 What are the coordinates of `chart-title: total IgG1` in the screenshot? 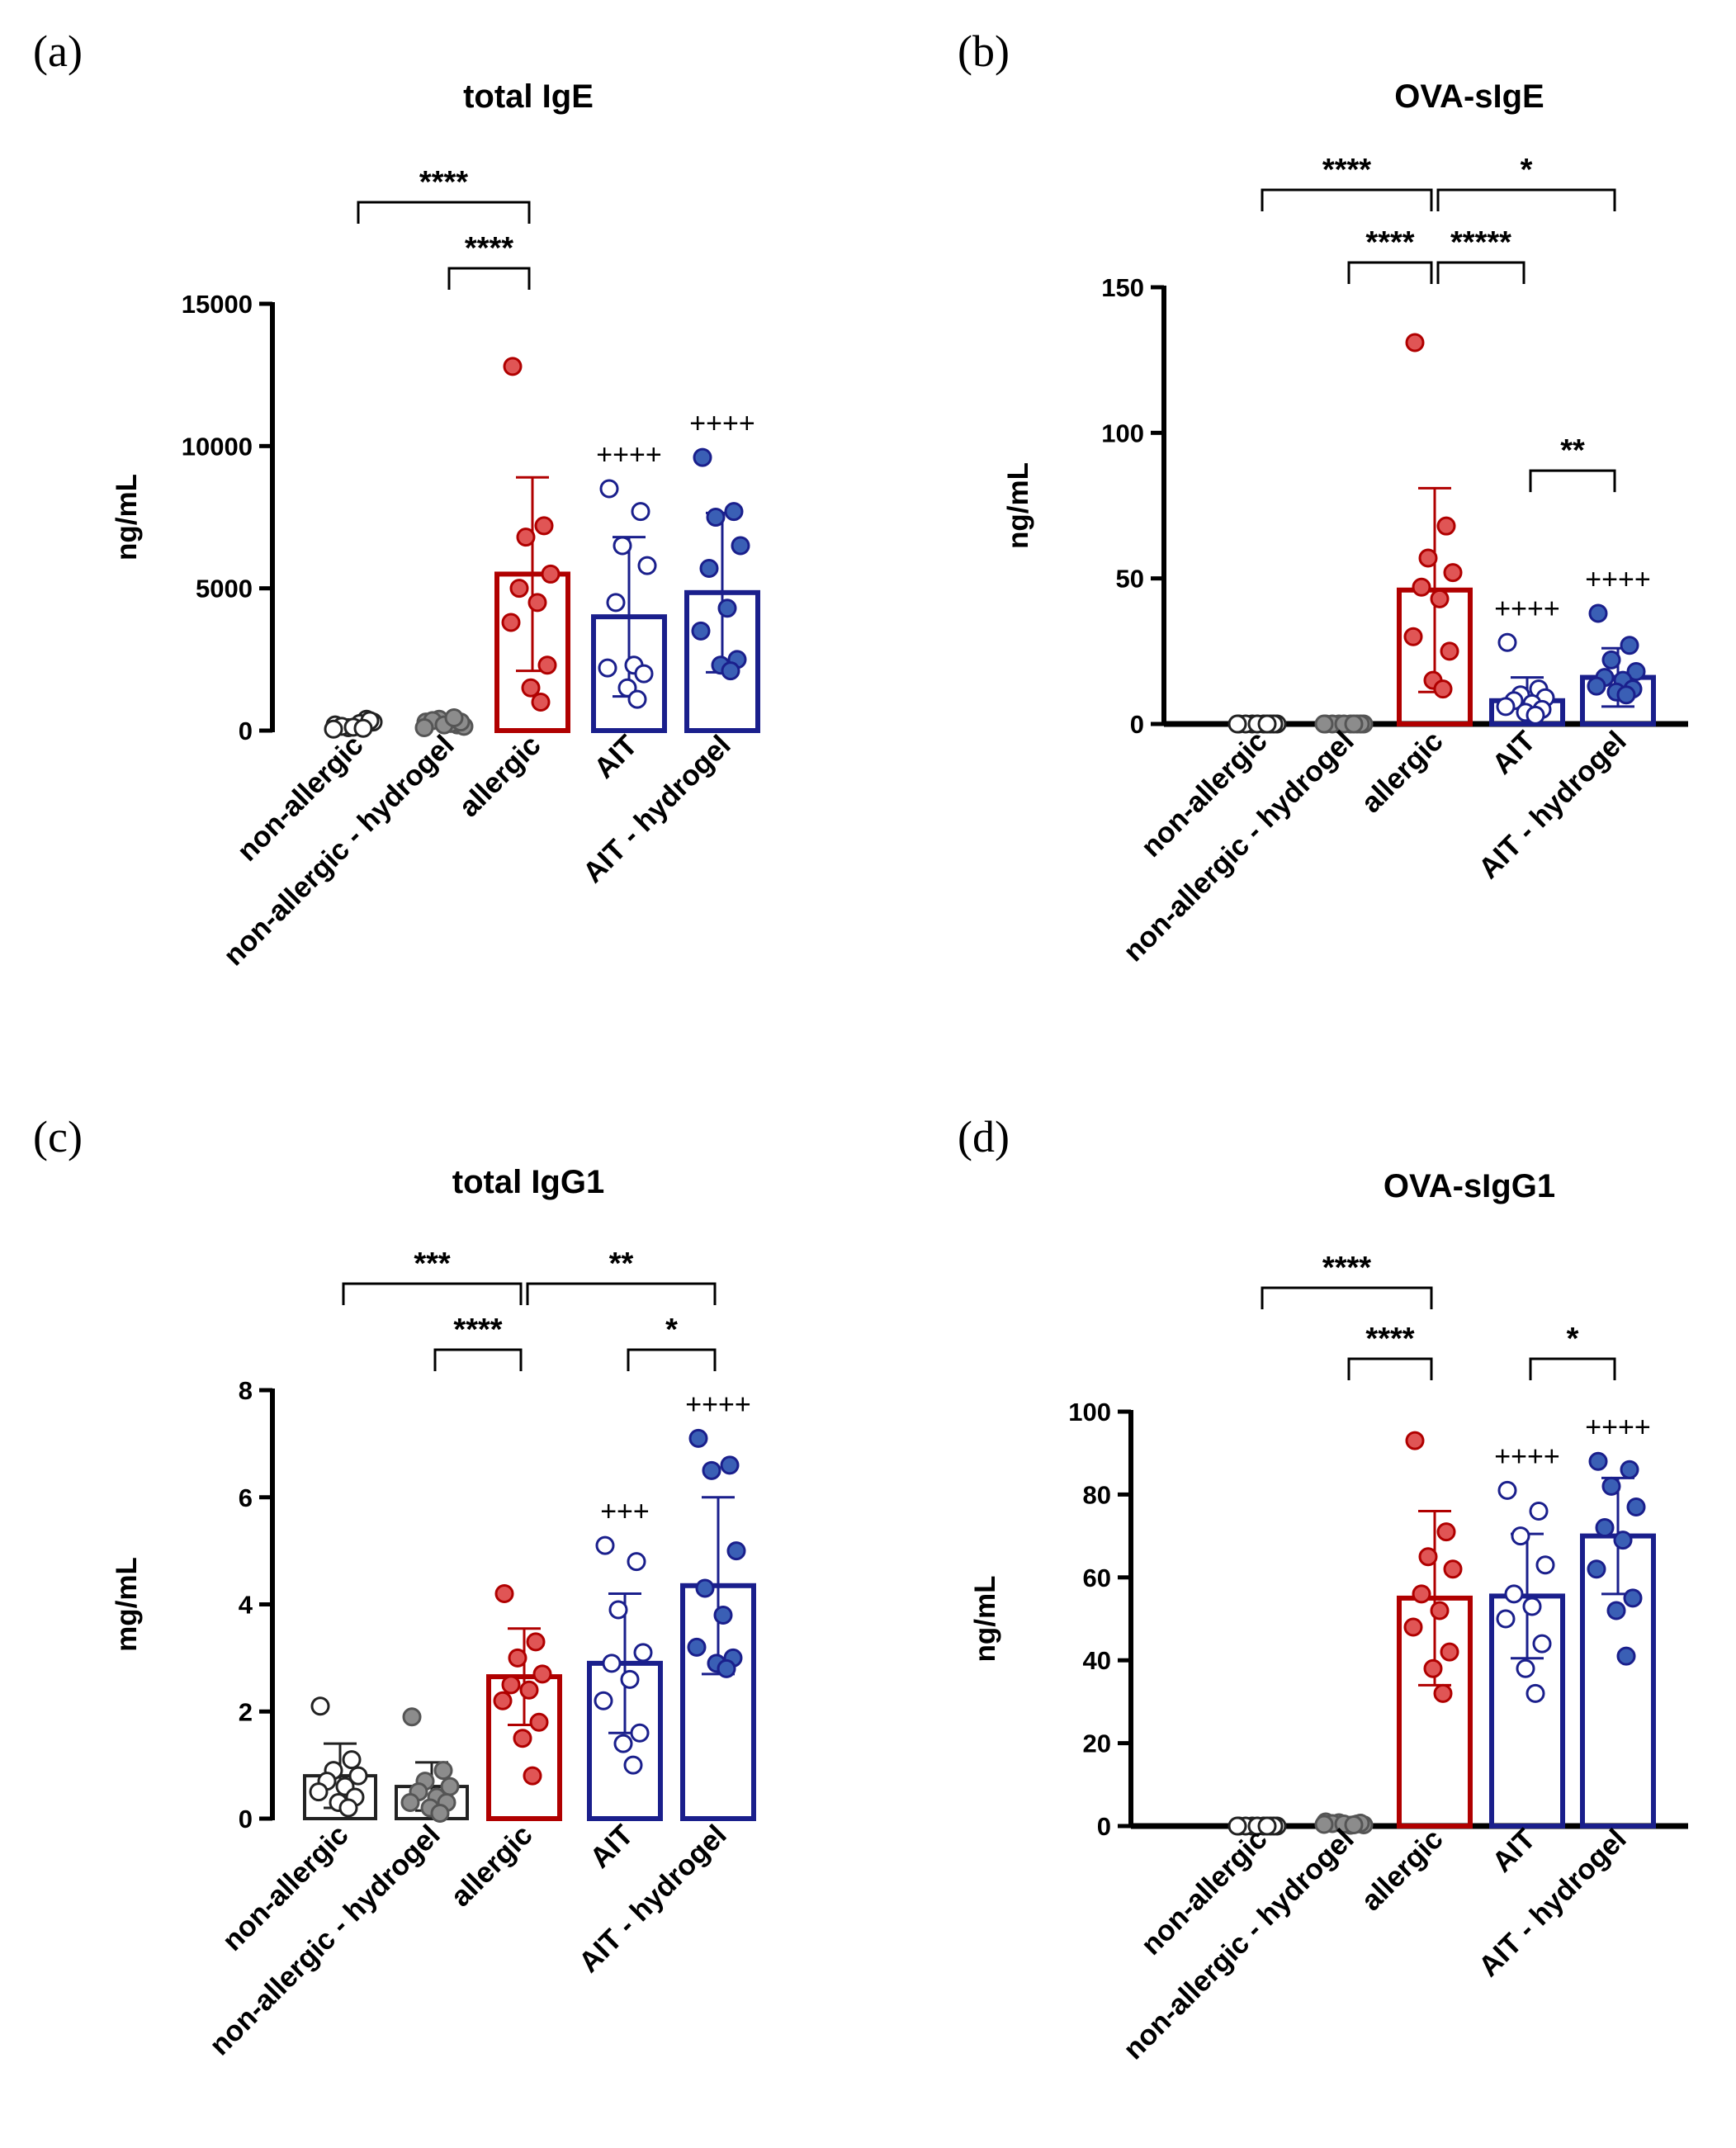 It's located at (528, 1182).